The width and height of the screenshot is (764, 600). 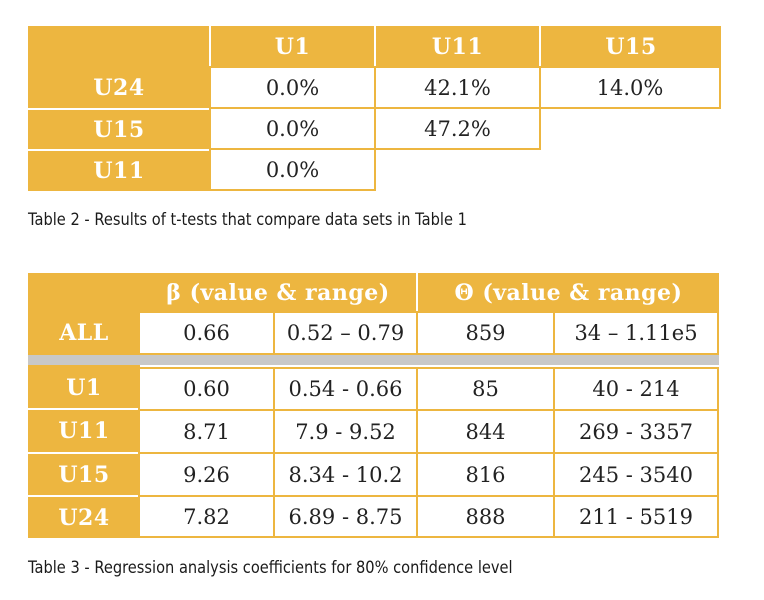 What do you see at coordinates (485, 333) in the screenshot?
I see `table3-cell: 859` at bounding box center [485, 333].